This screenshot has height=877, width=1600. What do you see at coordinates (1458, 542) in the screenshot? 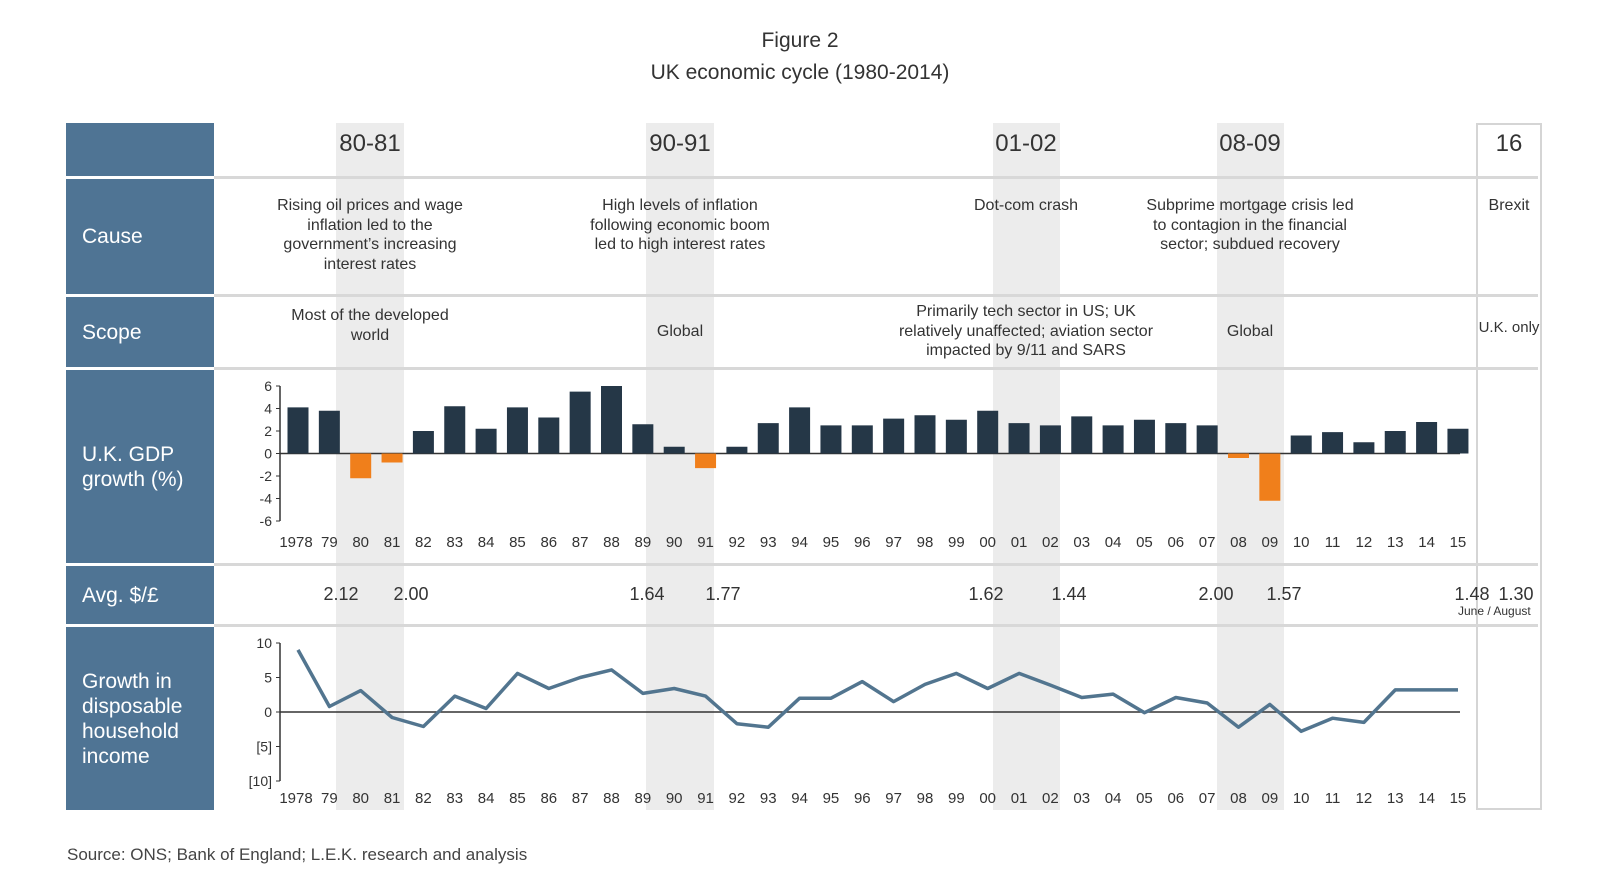
I see `gdp-x-tick-label: 15` at bounding box center [1458, 542].